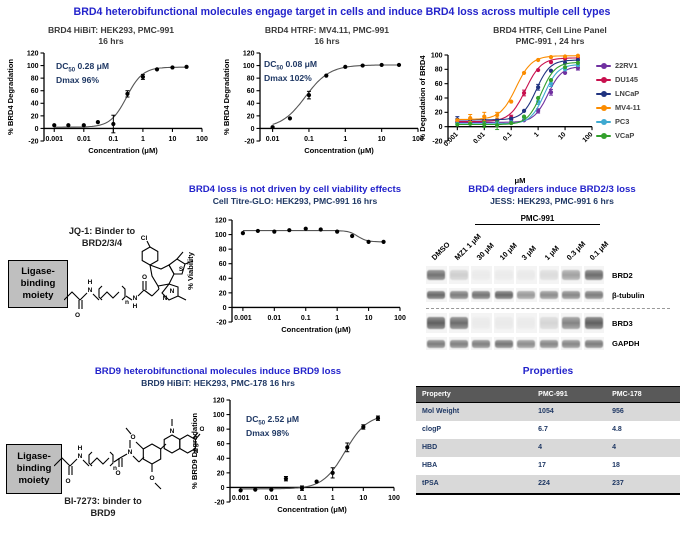 The height and width of the screenshot is (539, 684). What do you see at coordinates (529, 252) in the screenshot?
I see `lane-label: 3 μM` at bounding box center [529, 252].